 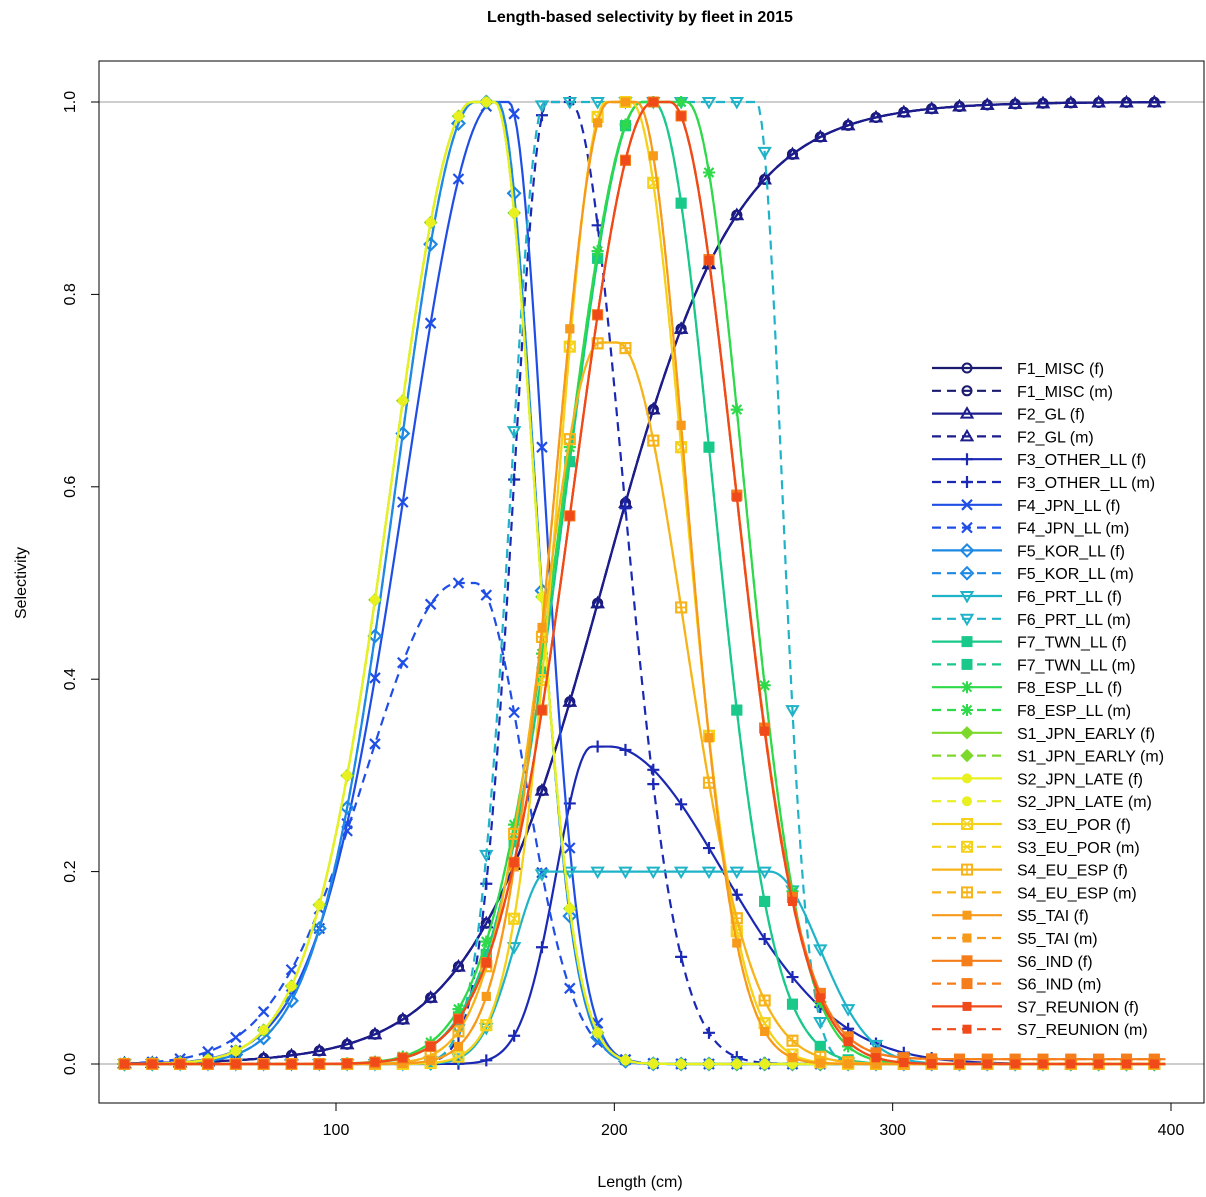 What do you see at coordinates (892, 1130) in the screenshot?
I see `x-tick-label: 300` at bounding box center [892, 1130].